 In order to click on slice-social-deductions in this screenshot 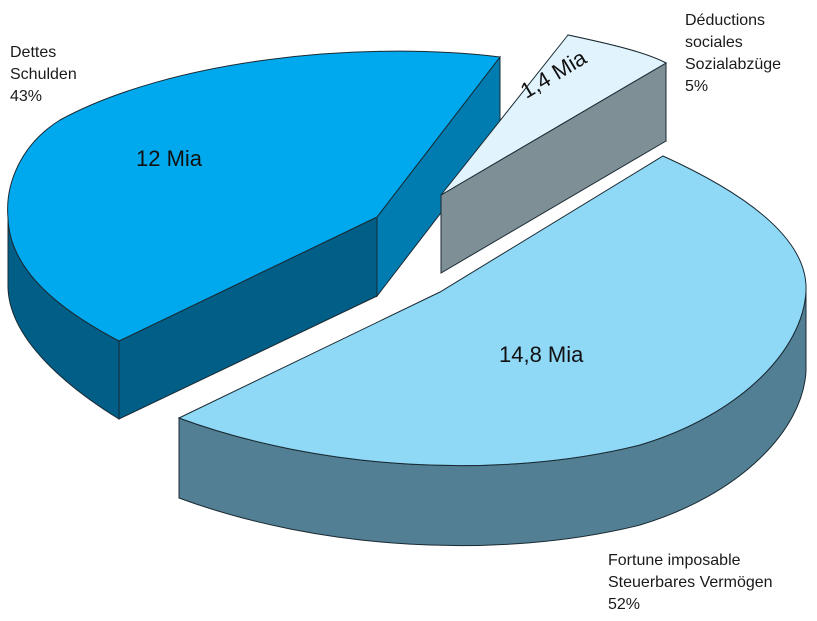, I will do `click(554, 154)`.